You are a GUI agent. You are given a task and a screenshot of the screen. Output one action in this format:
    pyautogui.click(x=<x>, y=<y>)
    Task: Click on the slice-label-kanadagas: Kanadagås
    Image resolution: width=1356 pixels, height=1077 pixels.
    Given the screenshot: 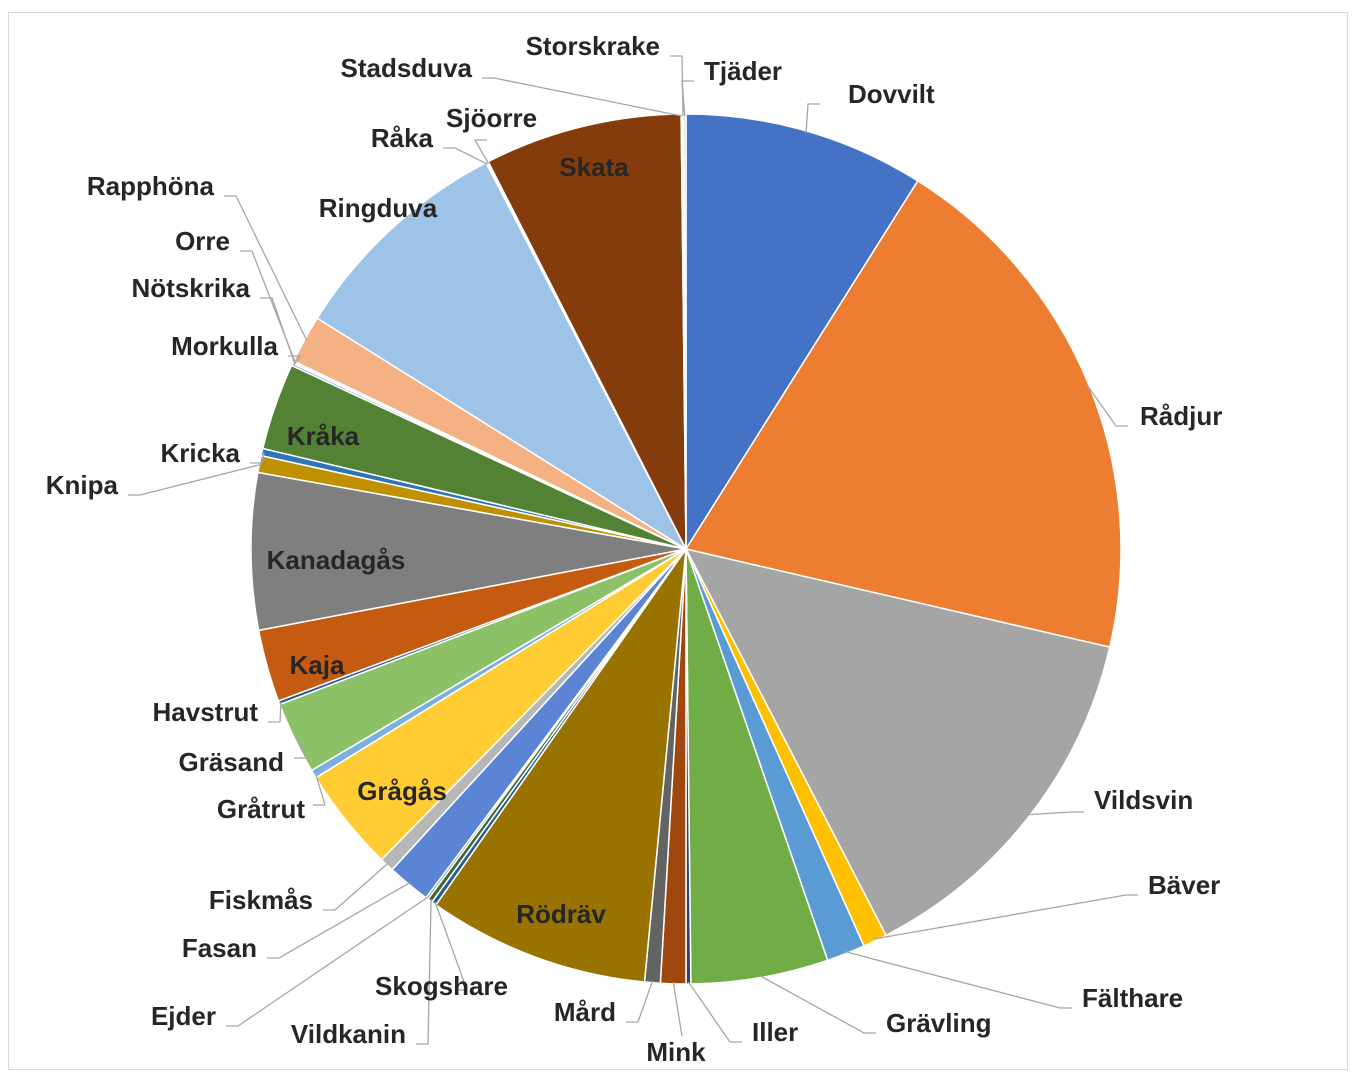 What is the action you would take?
    pyautogui.click(x=336, y=560)
    